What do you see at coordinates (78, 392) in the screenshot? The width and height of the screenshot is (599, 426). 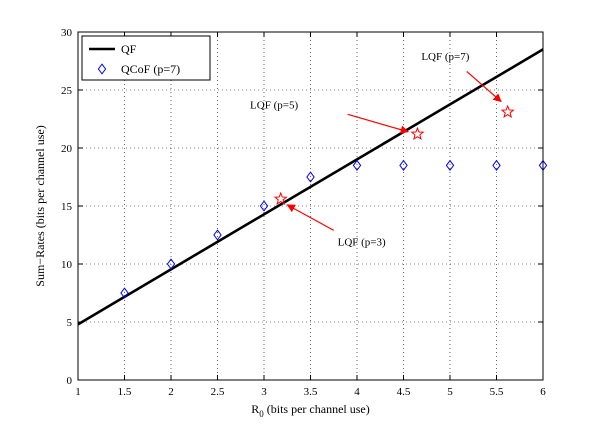 I see `x-tick-label: 1` at bounding box center [78, 392].